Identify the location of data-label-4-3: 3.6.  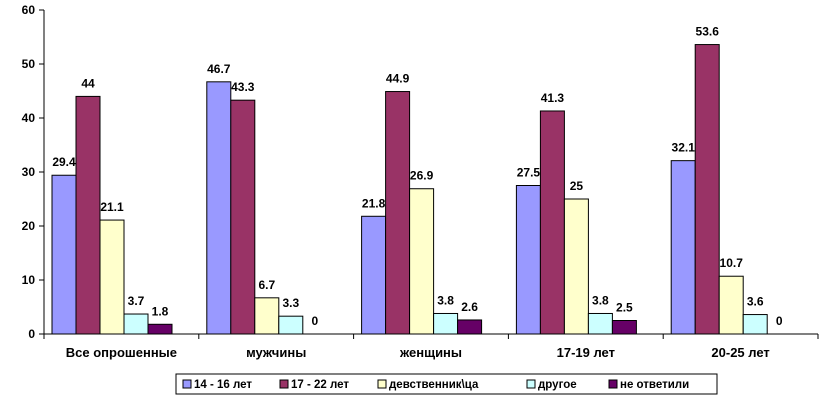
(755, 302).